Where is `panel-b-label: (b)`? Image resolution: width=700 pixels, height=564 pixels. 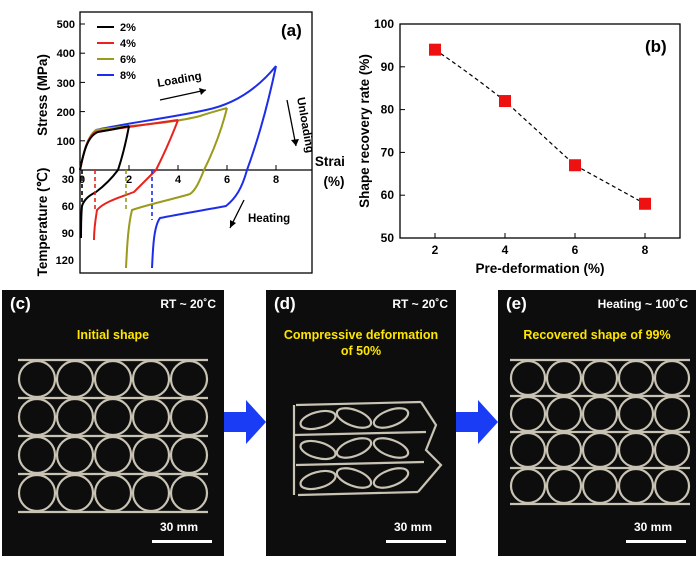
panel-b-label: (b) is located at coordinates (656, 46).